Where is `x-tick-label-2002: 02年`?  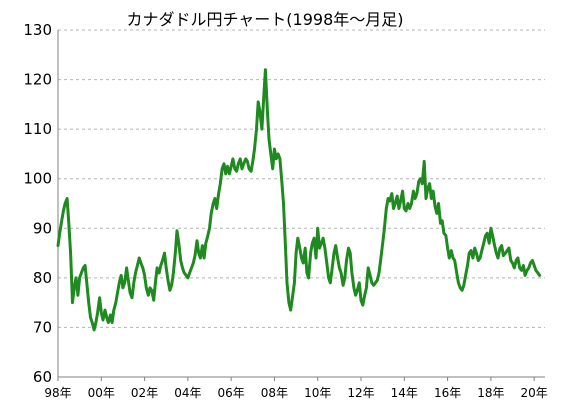 x-tick-label-2002: 02年 is located at coordinates (144, 393).